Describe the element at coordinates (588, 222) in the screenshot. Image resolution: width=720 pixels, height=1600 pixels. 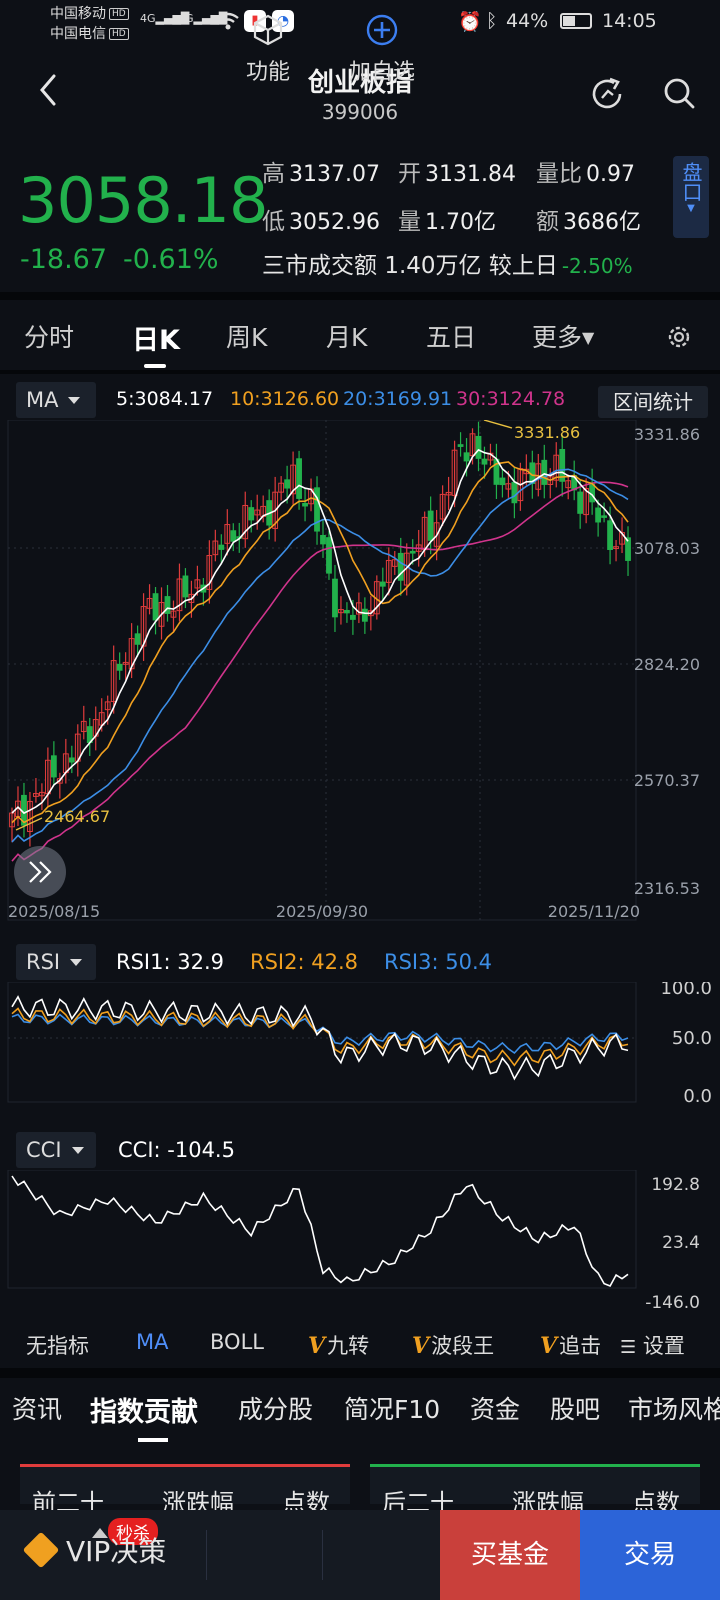
I see `amount: 额 3686亿` at that location.